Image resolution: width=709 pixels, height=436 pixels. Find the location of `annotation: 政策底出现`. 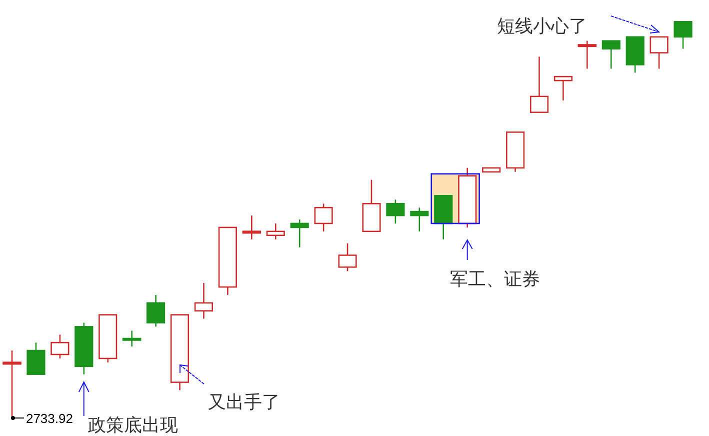

annotation: 政策底出现 is located at coordinates (133, 425).